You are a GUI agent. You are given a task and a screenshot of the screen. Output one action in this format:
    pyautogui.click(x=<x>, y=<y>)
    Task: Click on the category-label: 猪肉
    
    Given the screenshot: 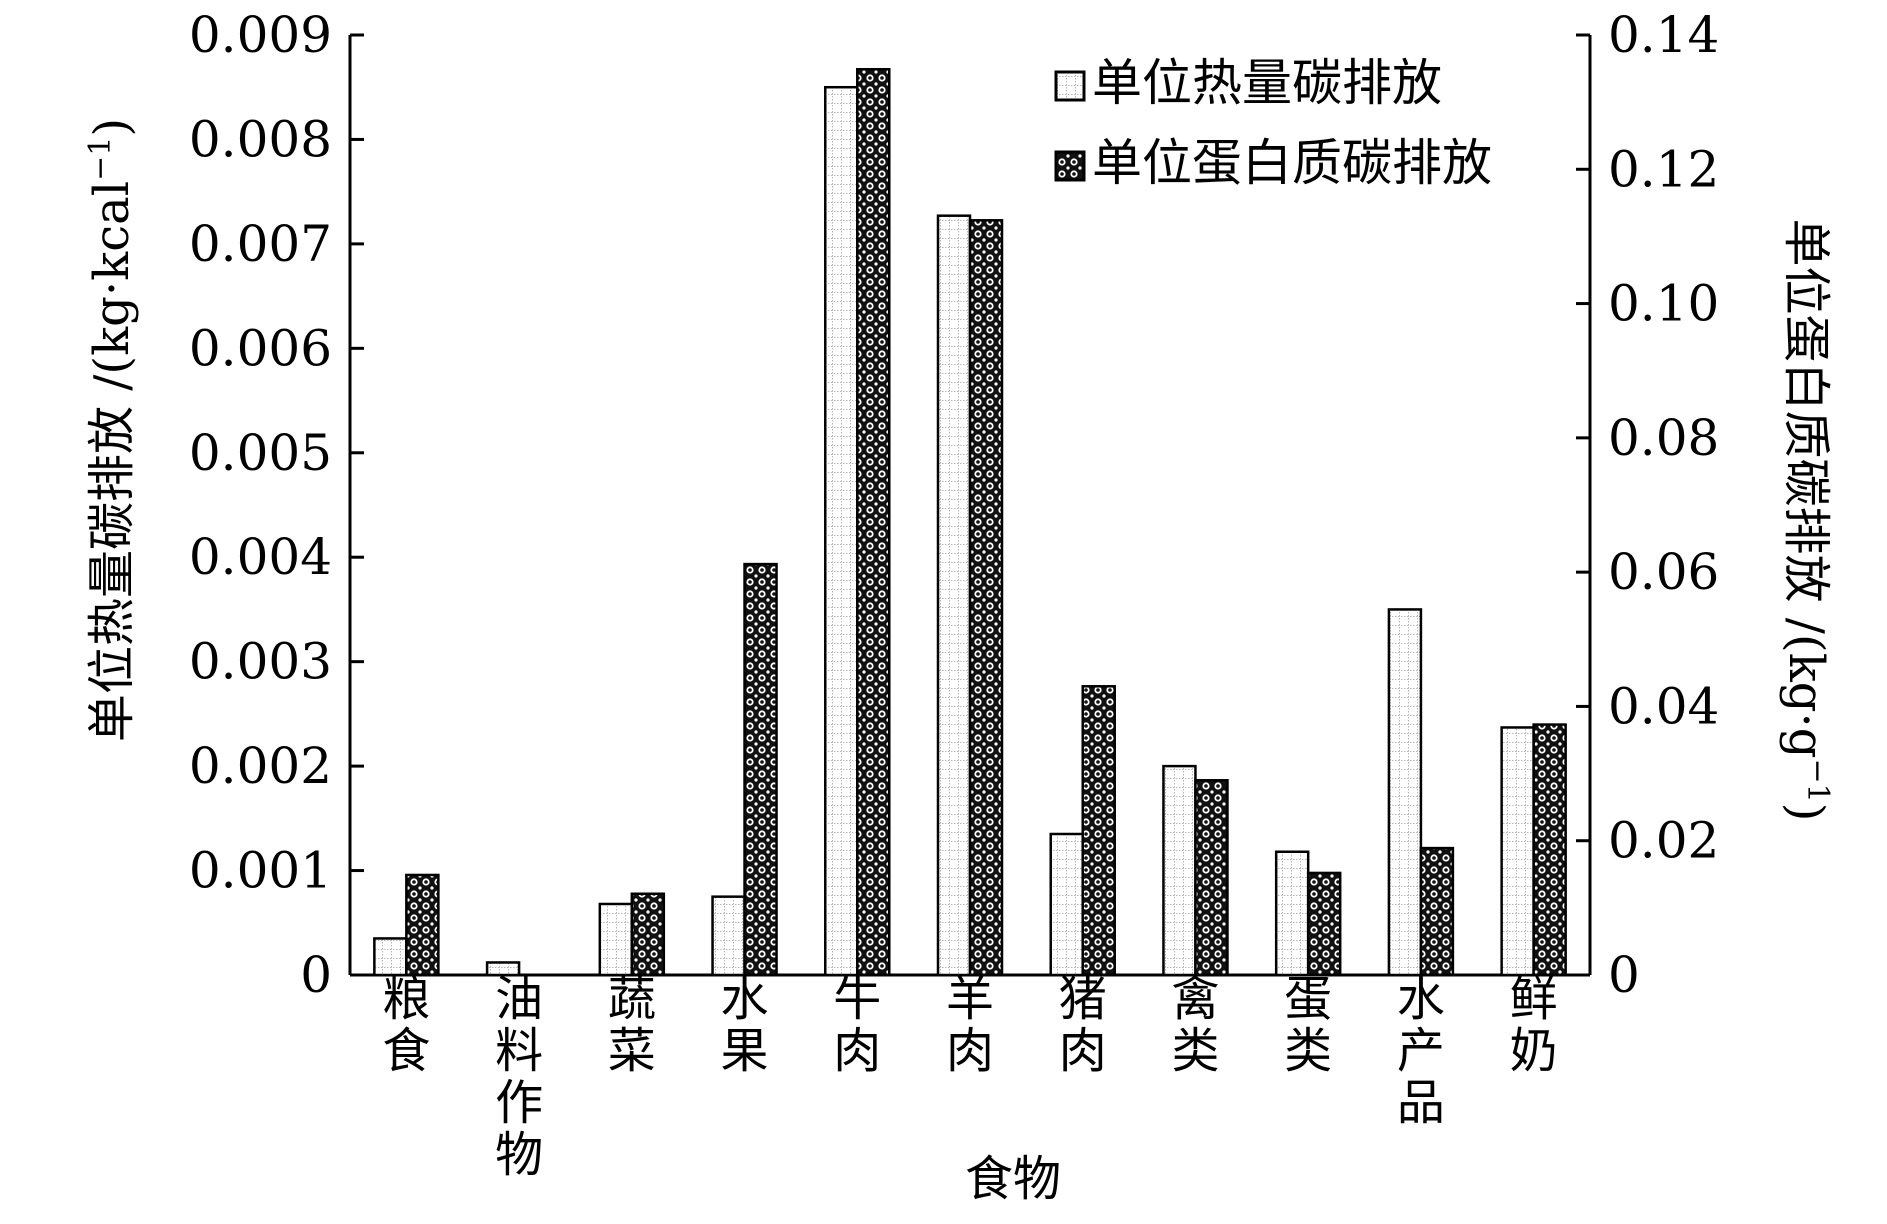 What is the action you would take?
    pyautogui.click(x=1083, y=1025)
    